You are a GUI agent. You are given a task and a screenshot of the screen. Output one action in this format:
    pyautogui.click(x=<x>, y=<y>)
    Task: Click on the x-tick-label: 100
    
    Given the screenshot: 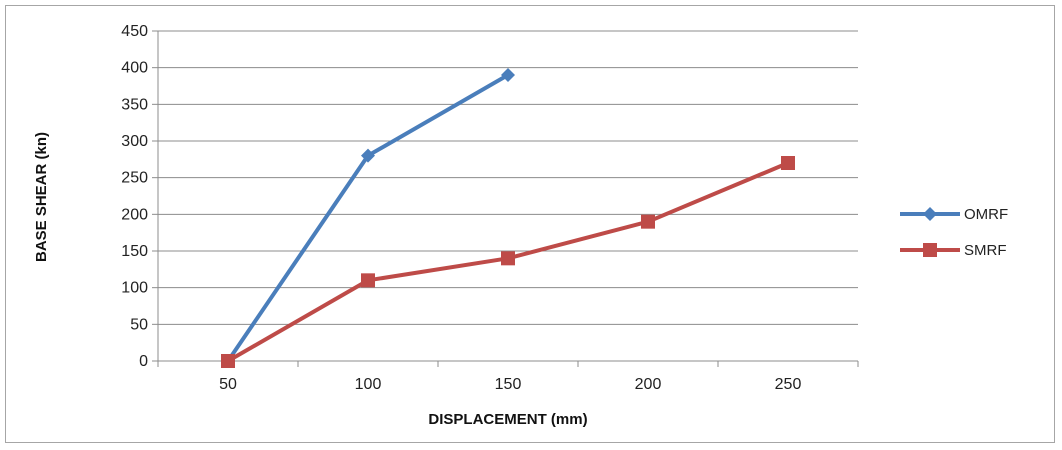 What is the action you would take?
    pyautogui.click(x=368, y=384)
    